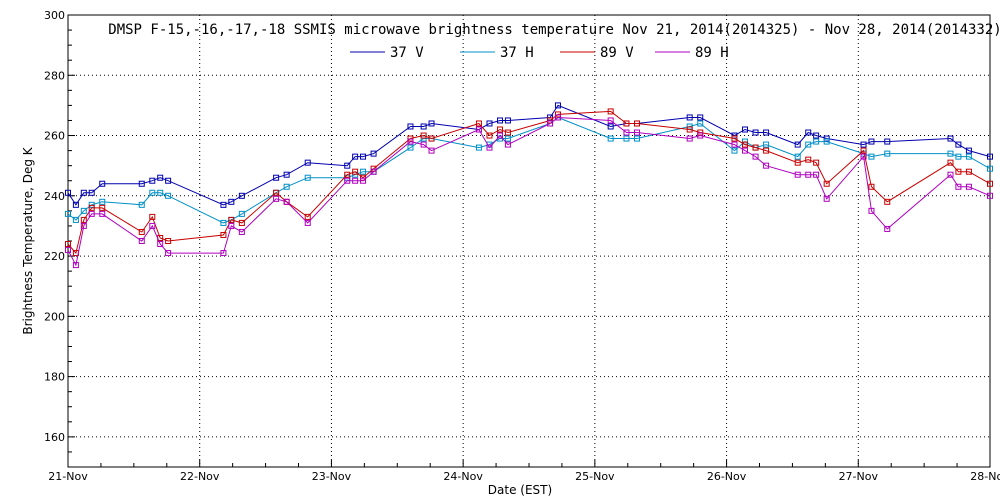  Describe the element at coordinates (407, 53) in the screenshot. I see `legend-label-37-v: 37 V` at that location.